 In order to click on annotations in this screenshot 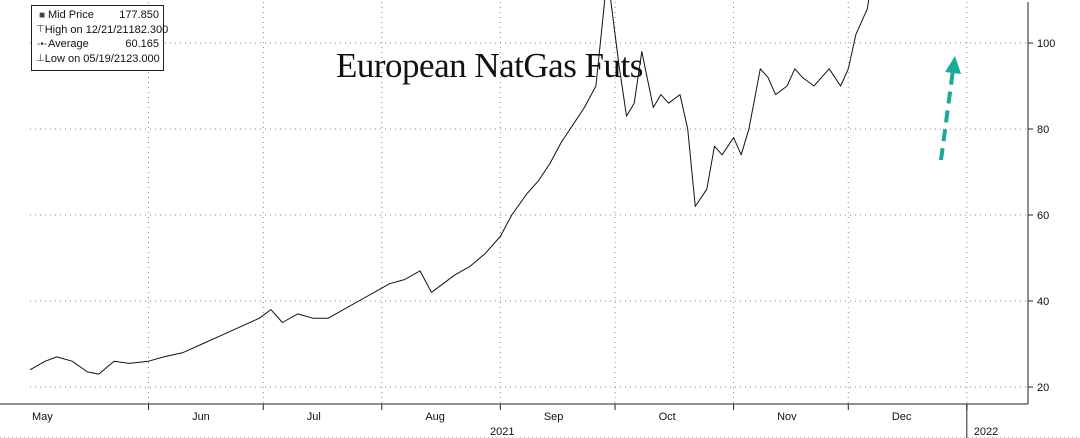, I will do `click(950, 108)`.